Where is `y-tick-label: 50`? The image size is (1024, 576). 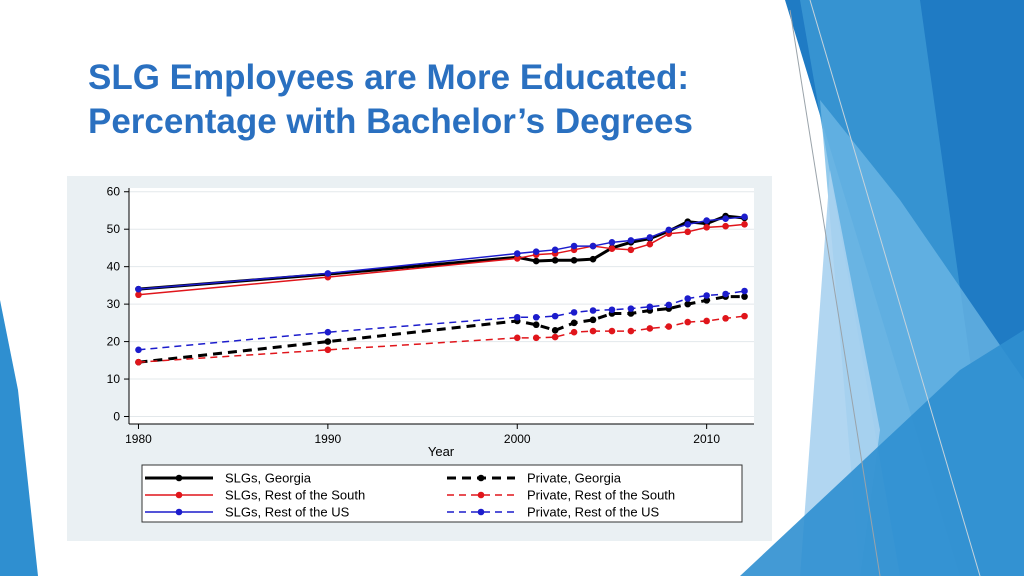 y-tick-label: 50 is located at coordinates (114, 229).